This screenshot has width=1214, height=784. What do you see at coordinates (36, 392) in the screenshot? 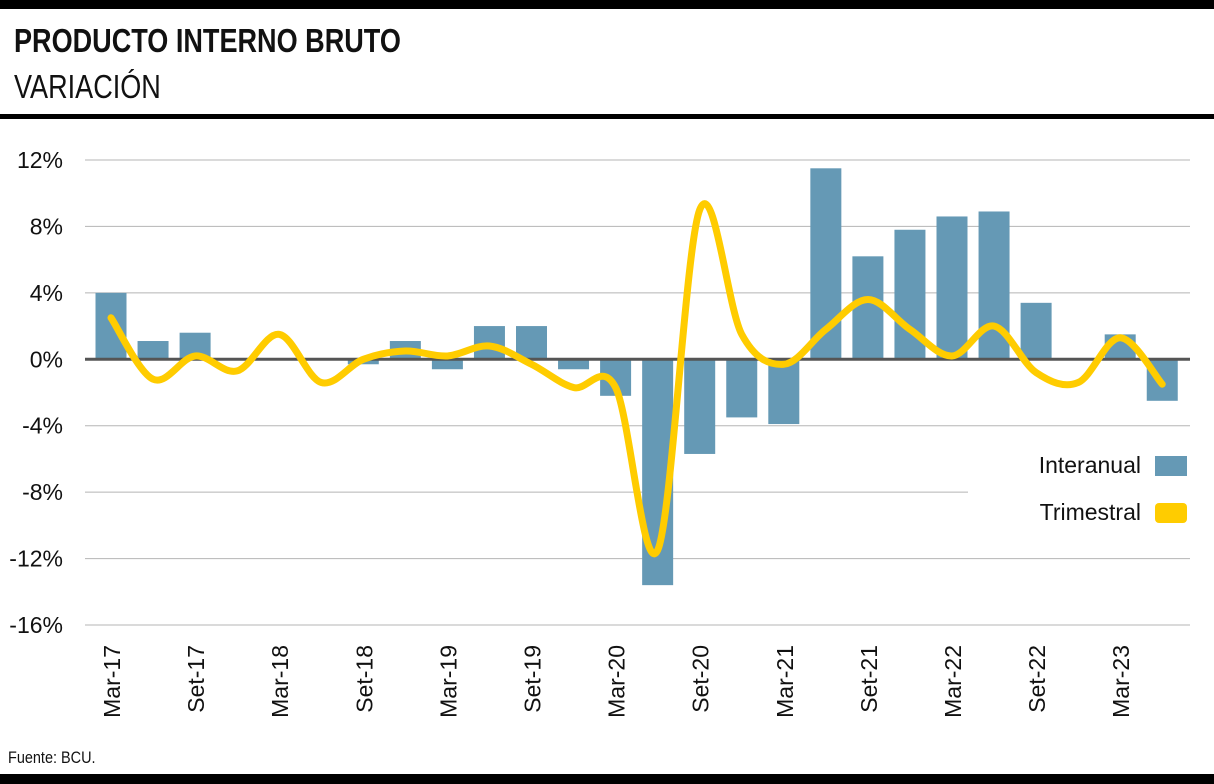
I see `y-axis-labels: 12% 8% 4% 0% -4% -8% -12% -16%` at bounding box center [36, 392].